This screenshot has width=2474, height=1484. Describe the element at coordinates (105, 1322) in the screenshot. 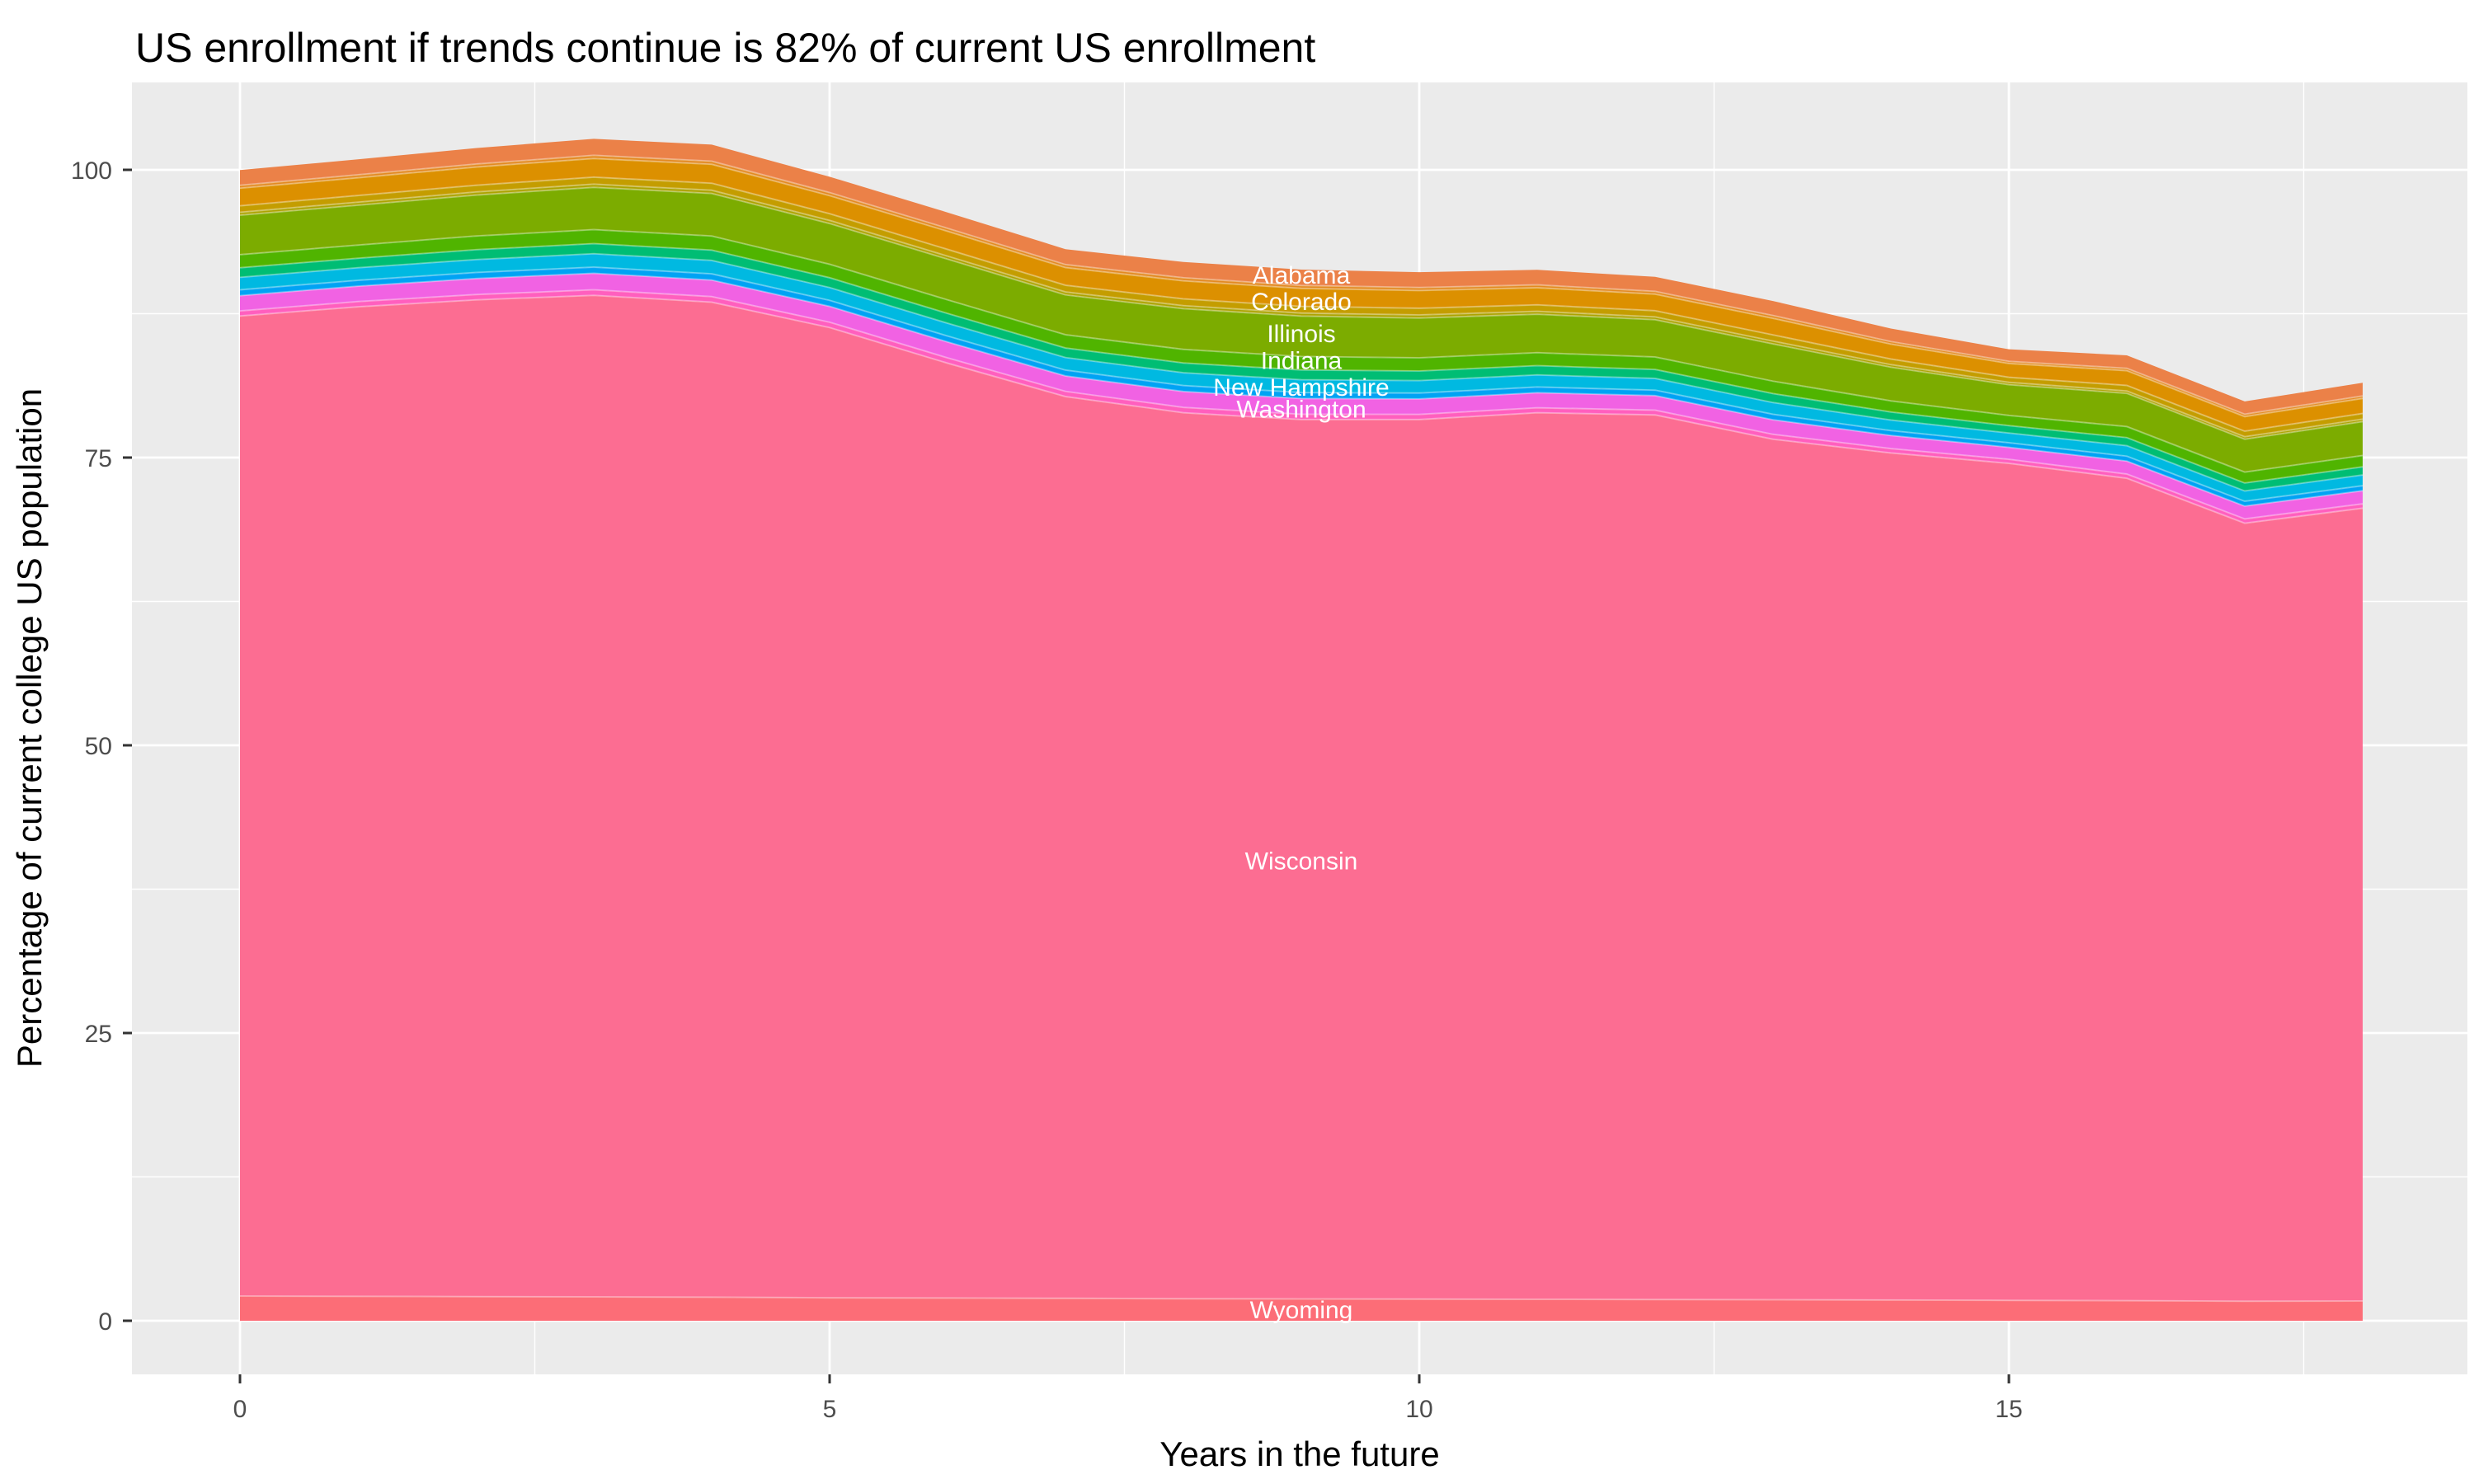

I see `y-tick-label: 0` at that location.